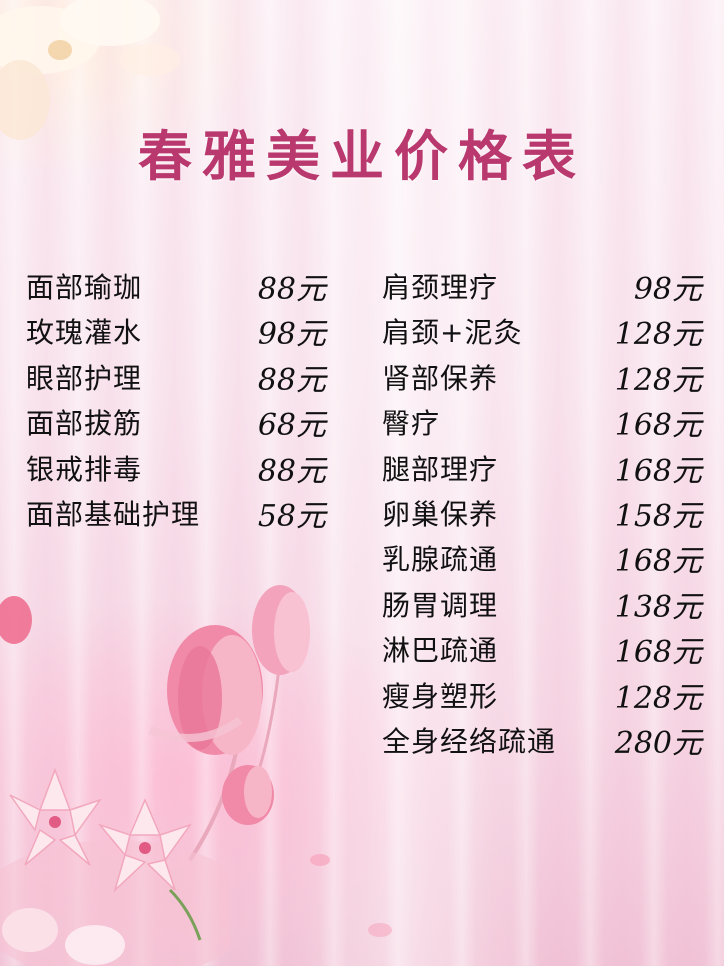  What do you see at coordinates (115, 866) in the screenshot?
I see `lily-flowers-icon` at bounding box center [115, 866].